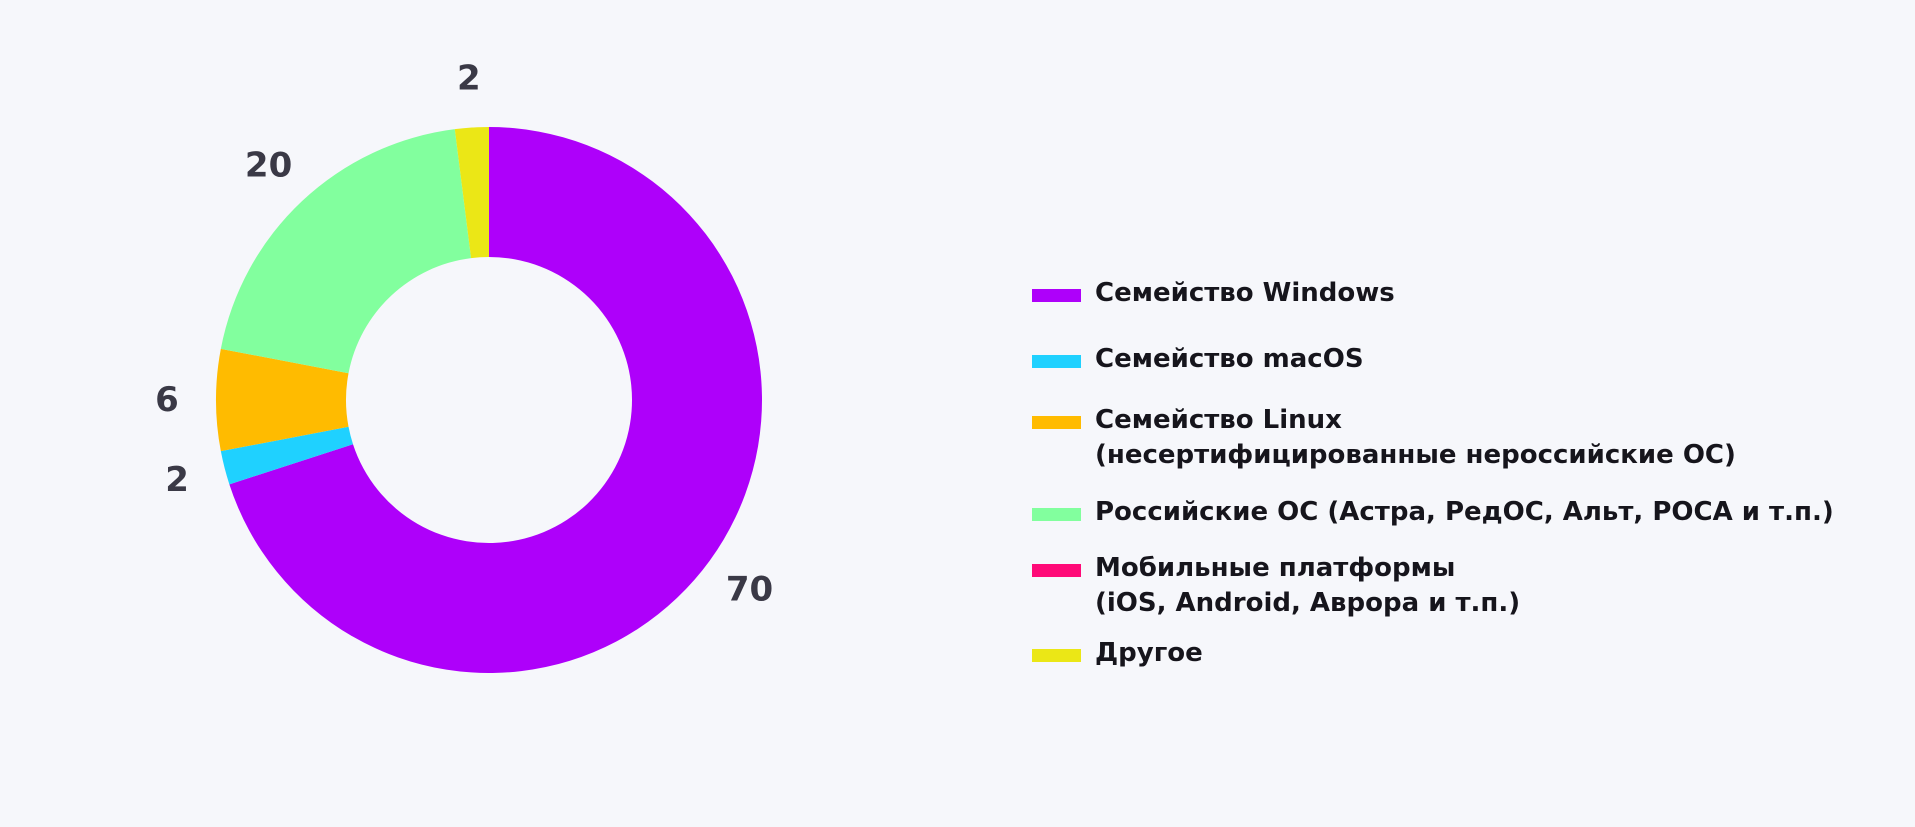 This screenshot has height=827, width=1915. Describe the element at coordinates (1056, 570) in the screenshot. I see `legend-swatch-mobile` at that location.